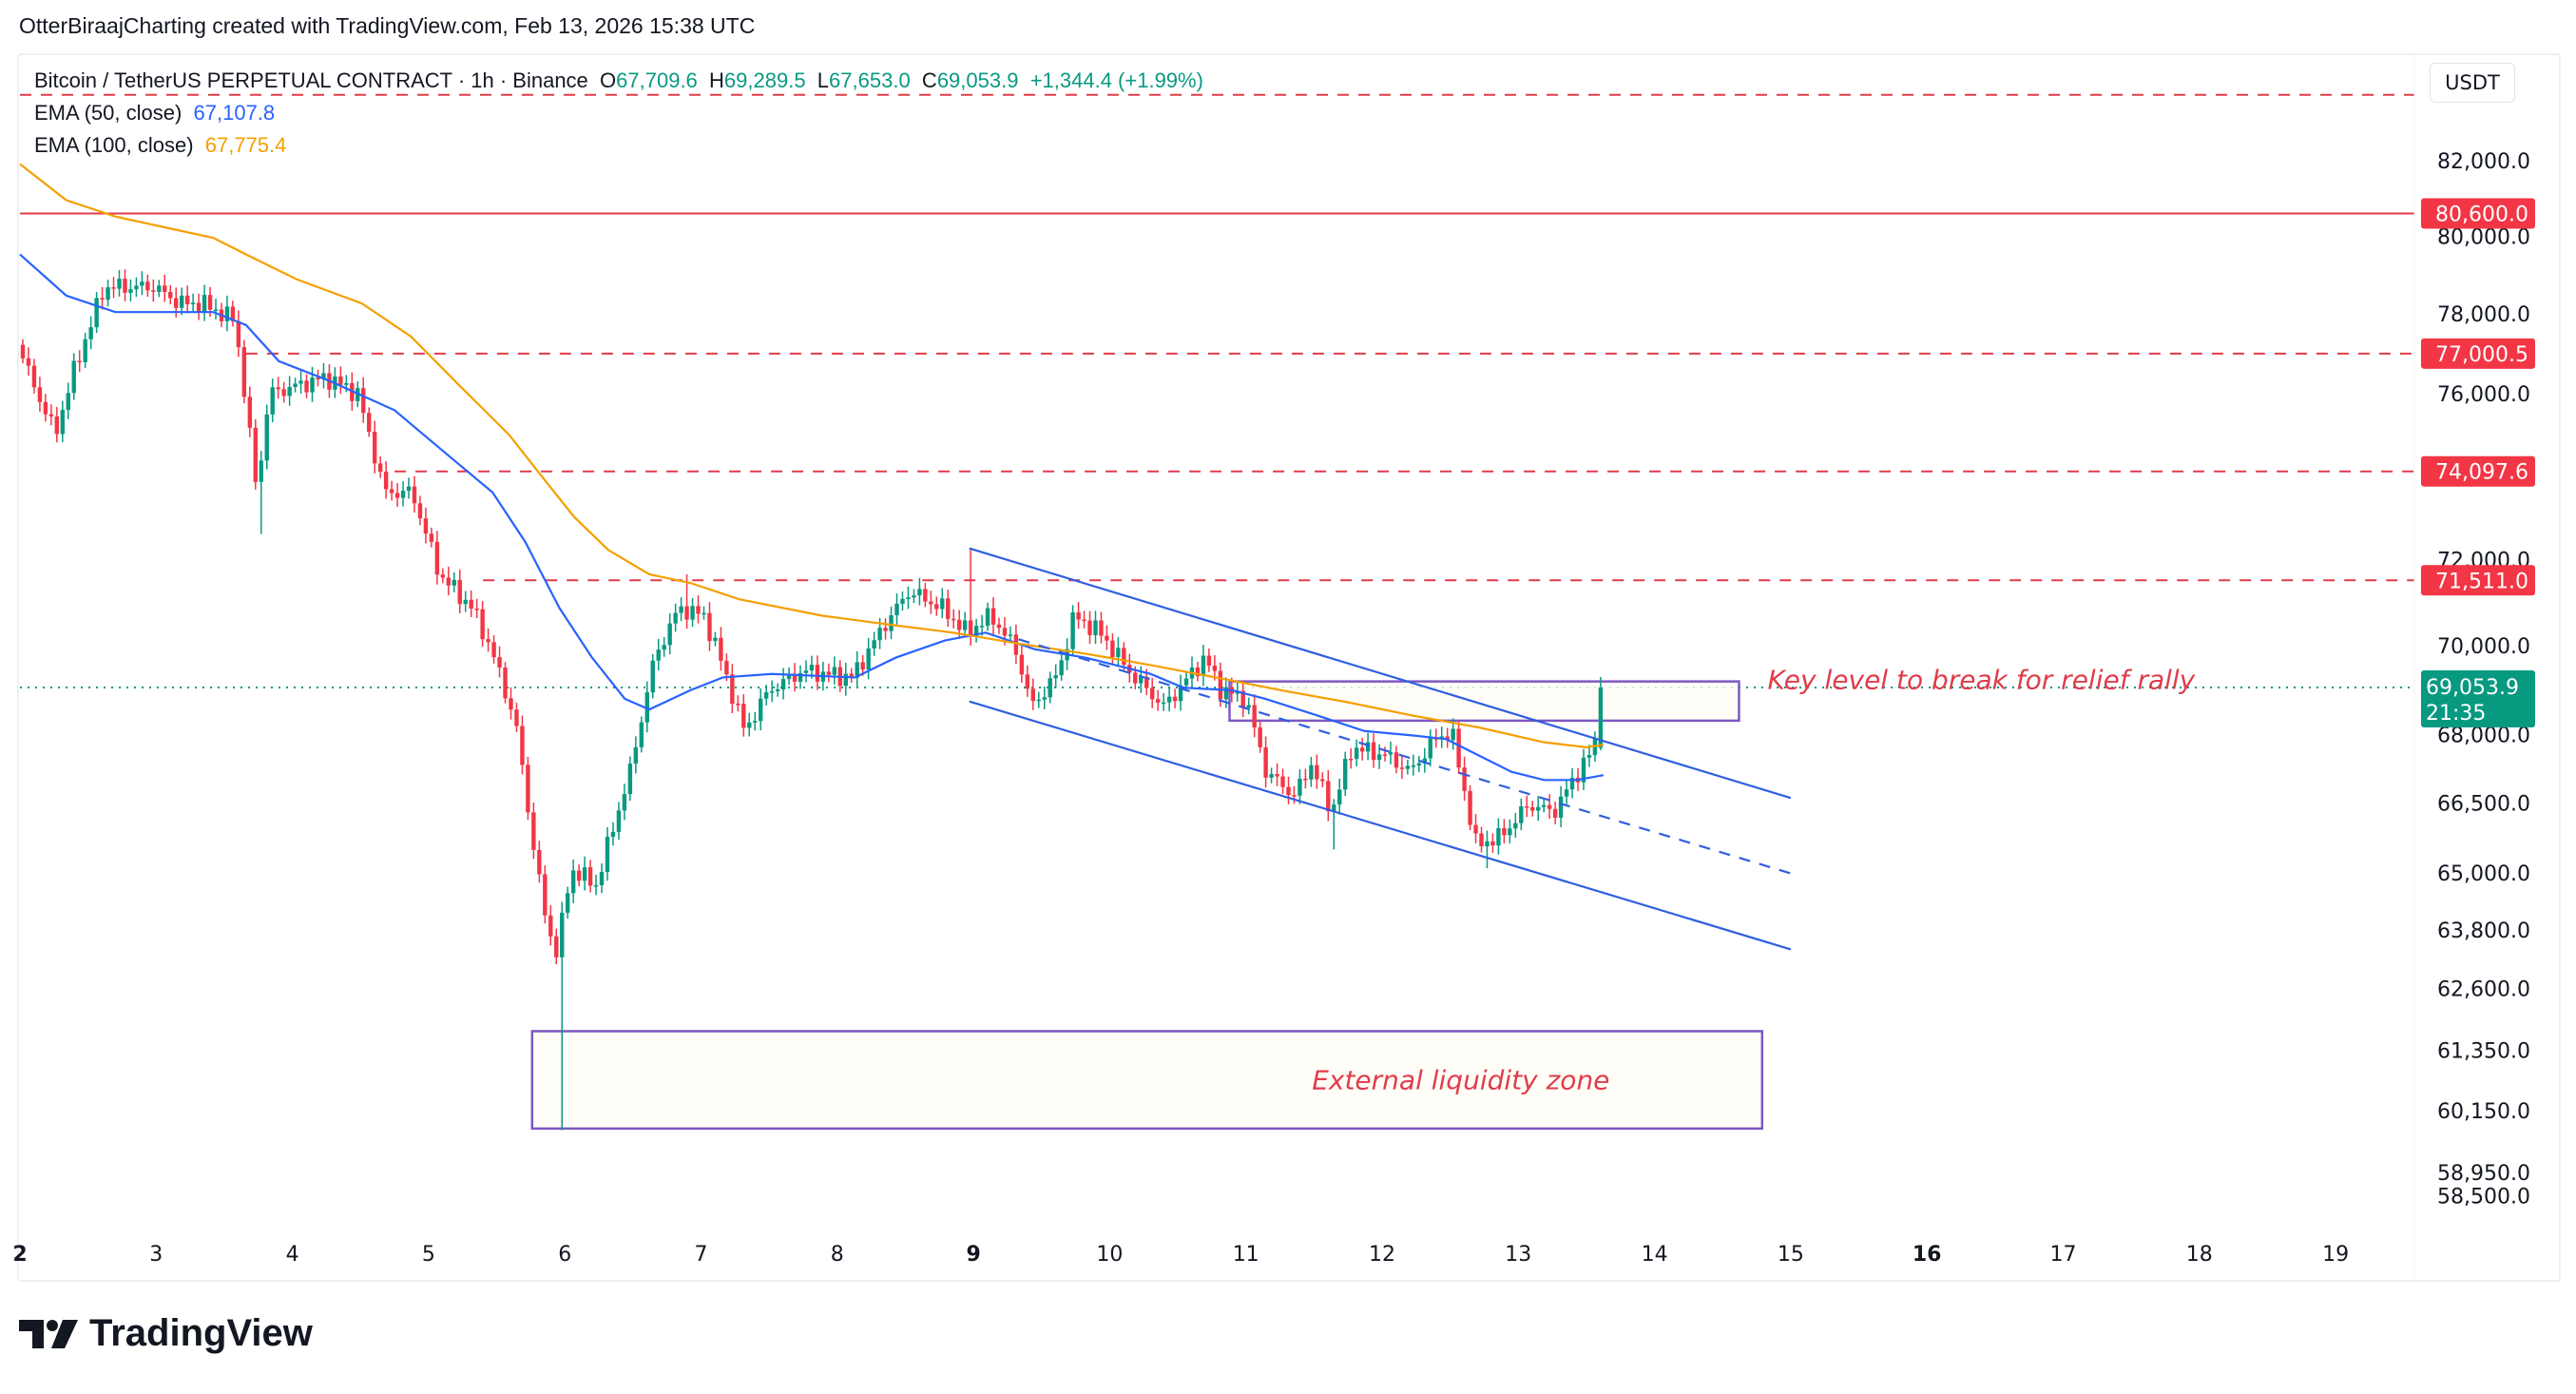 Image resolution: width=2576 pixels, height=1394 pixels. What do you see at coordinates (2481, 215) in the screenshot?
I see `level-price-badge-label: 80,600.0` at bounding box center [2481, 215].